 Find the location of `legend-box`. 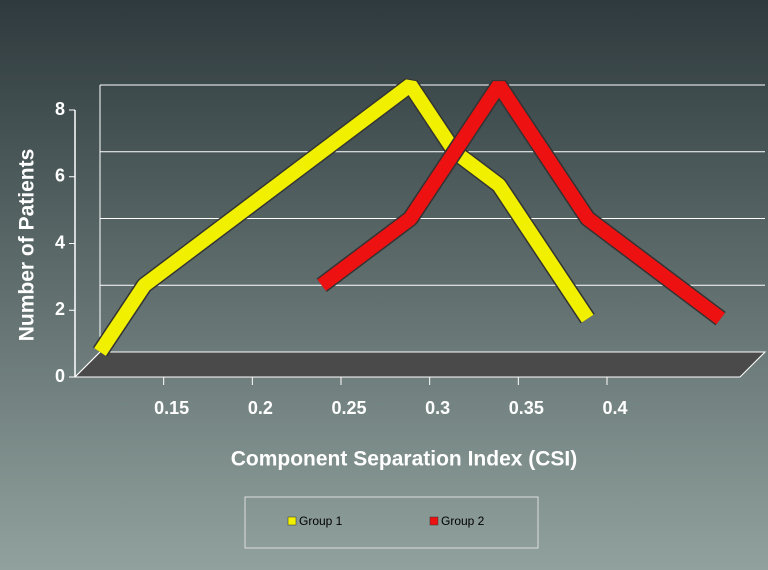

legend-box is located at coordinates (391, 522).